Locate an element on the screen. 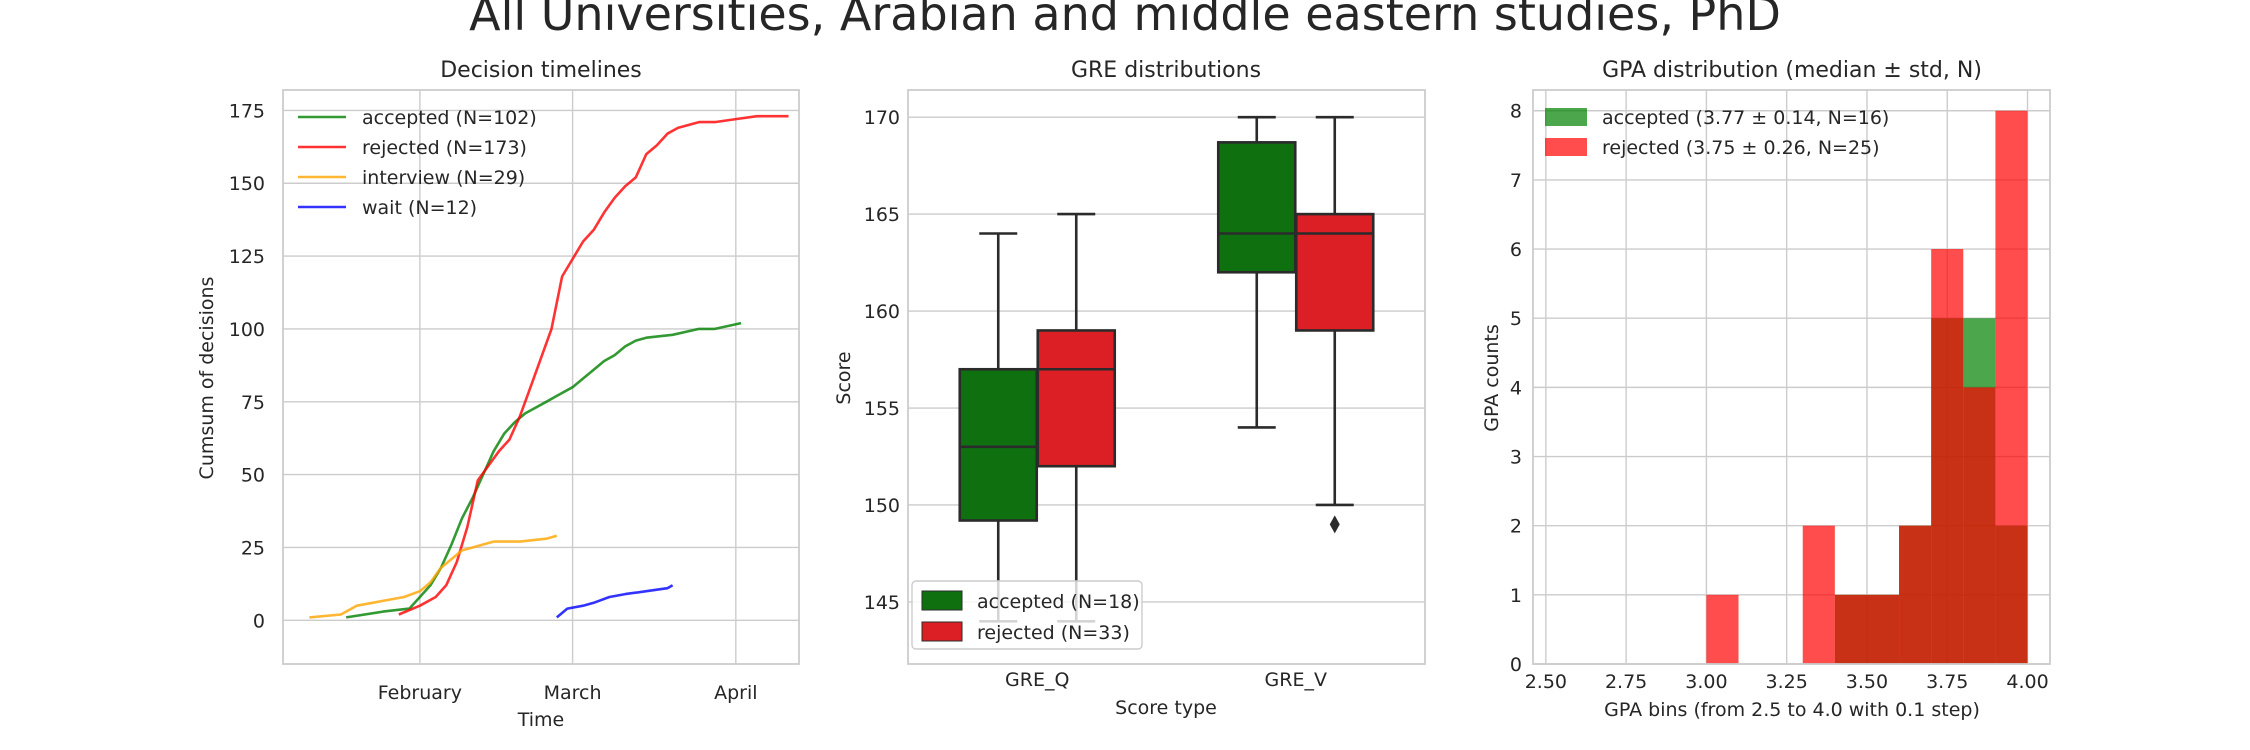 The image size is (2250, 750). gre-y-tick-label: 160 is located at coordinates (882, 312).